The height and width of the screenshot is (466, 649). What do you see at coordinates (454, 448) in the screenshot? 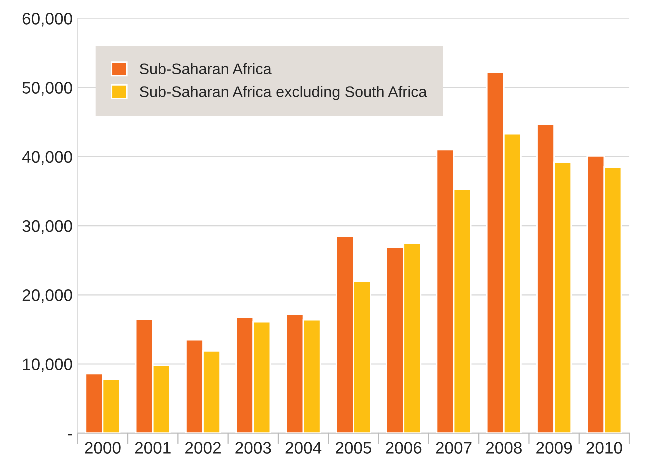
I see `x-tick-label: 2007` at bounding box center [454, 448].